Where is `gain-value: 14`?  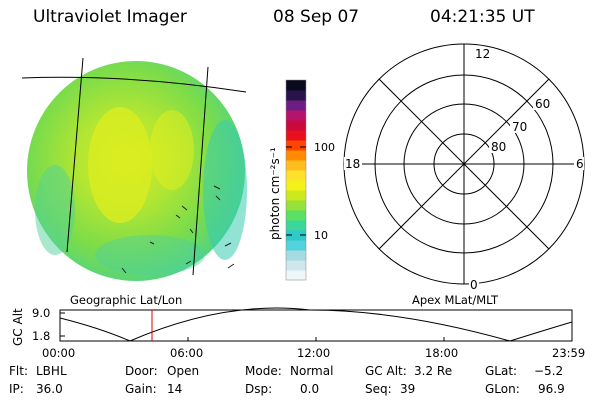
gain-value: 14 is located at coordinates (175, 389).